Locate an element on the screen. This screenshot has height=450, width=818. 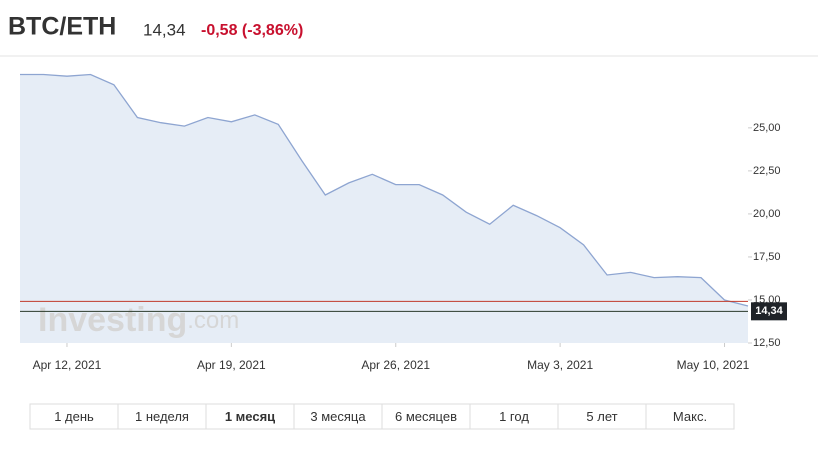
range-label: 6 месяцев is located at coordinates (426, 416).